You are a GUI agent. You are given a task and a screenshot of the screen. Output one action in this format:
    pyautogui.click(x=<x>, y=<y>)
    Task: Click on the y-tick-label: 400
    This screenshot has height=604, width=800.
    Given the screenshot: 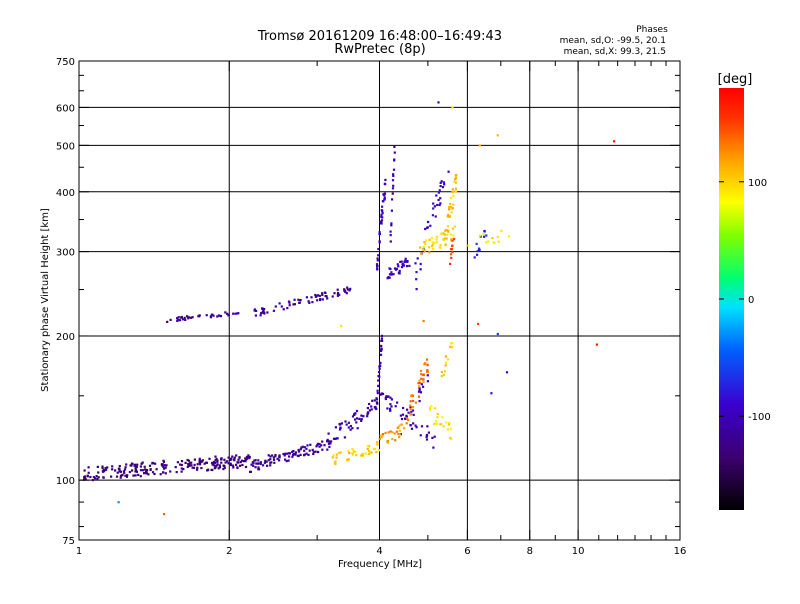 What is the action you would take?
    pyautogui.click(x=65, y=193)
    